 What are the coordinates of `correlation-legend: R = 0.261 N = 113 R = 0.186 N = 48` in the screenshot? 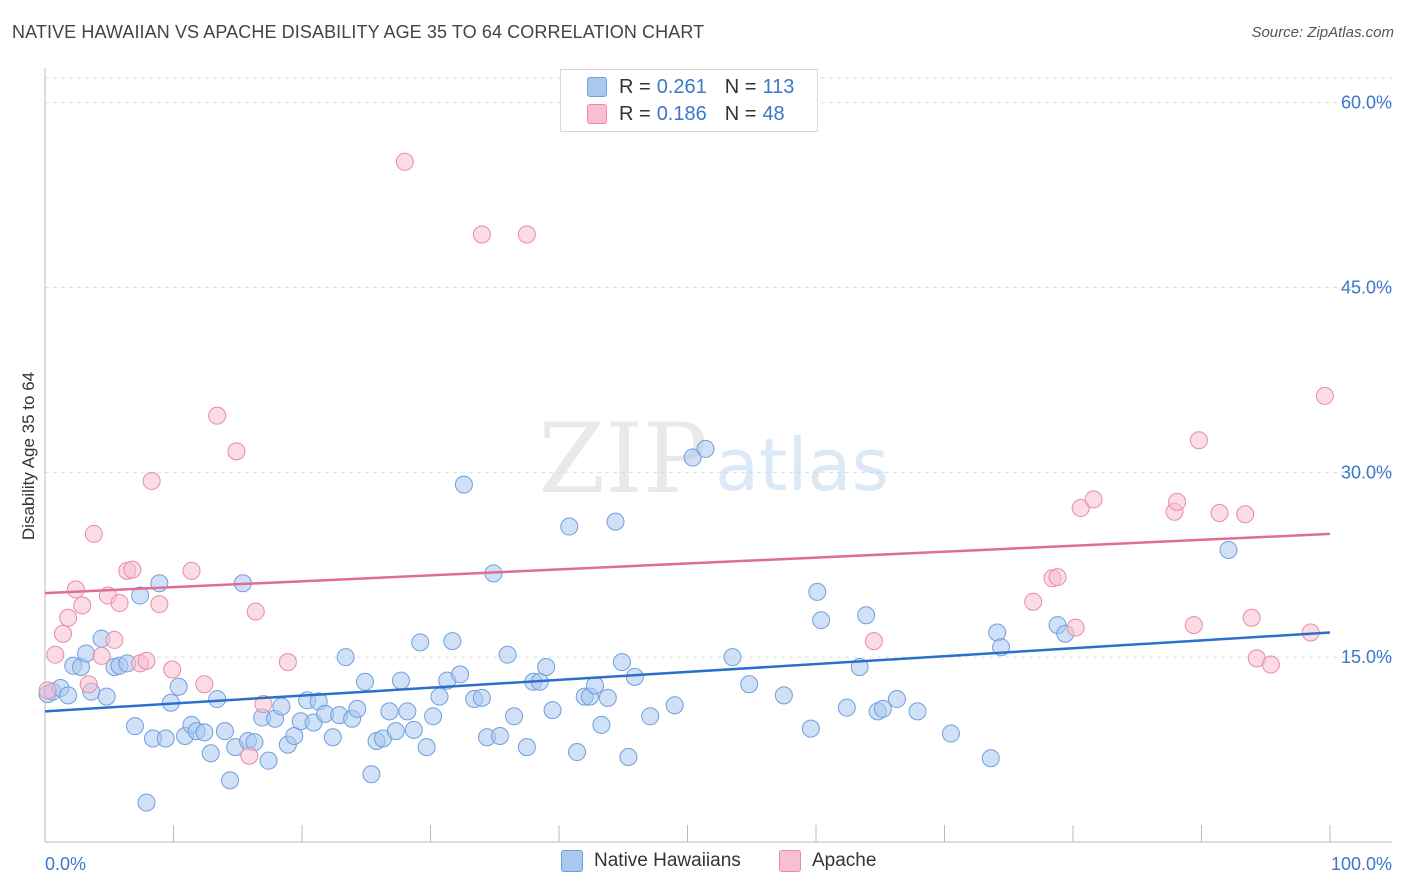 It's located at (689, 100).